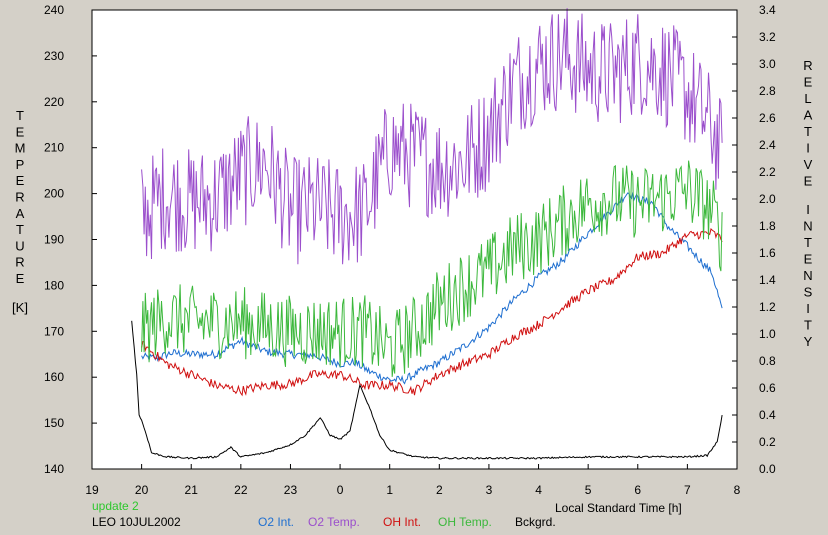 The width and height of the screenshot is (828, 535). Describe the element at coordinates (136, 522) in the screenshot. I see `station-label: LEO 10JUL2002` at that location.